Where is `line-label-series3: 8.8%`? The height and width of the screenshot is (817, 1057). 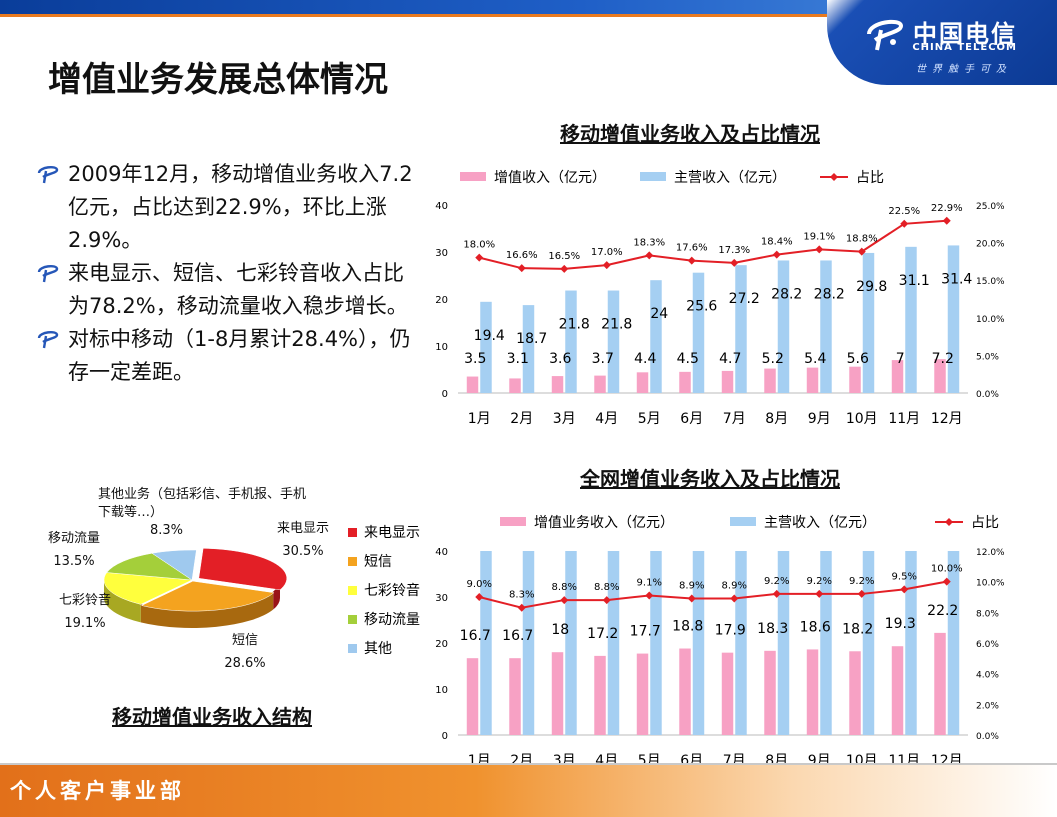
line-label-series3: 8.8% is located at coordinates (564, 587).